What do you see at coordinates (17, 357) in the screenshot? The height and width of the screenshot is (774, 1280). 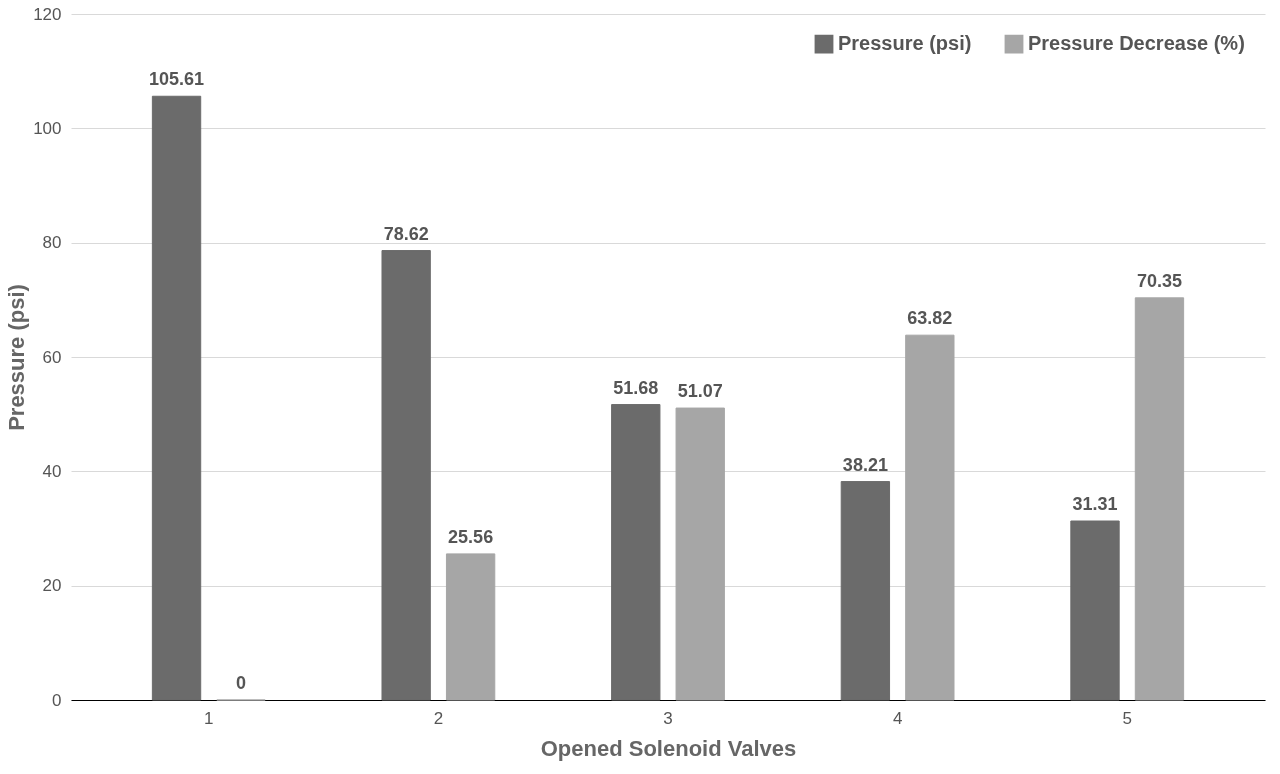 I see `y-axis-title: Pressure (psi)` at bounding box center [17, 357].